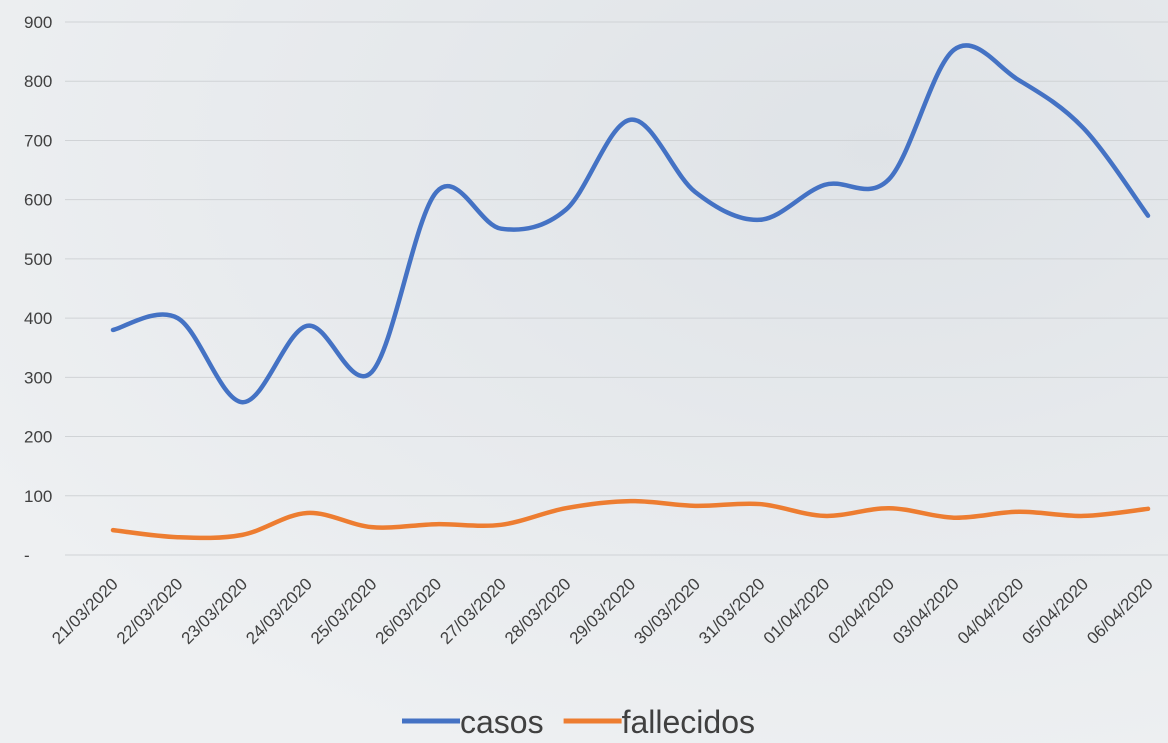 This screenshot has height=743, width=1168. I want to click on y-tick-label: 300, so click(38, 377).